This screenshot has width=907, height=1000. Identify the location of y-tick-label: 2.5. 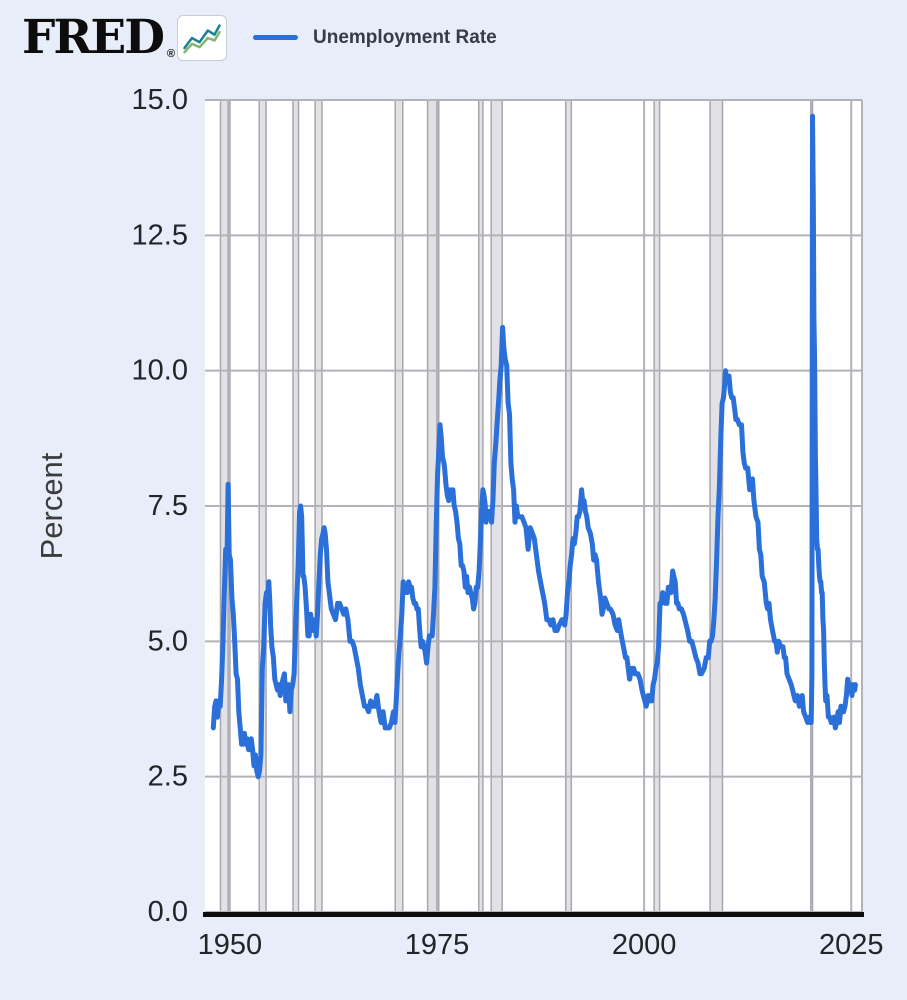
(168, 777).